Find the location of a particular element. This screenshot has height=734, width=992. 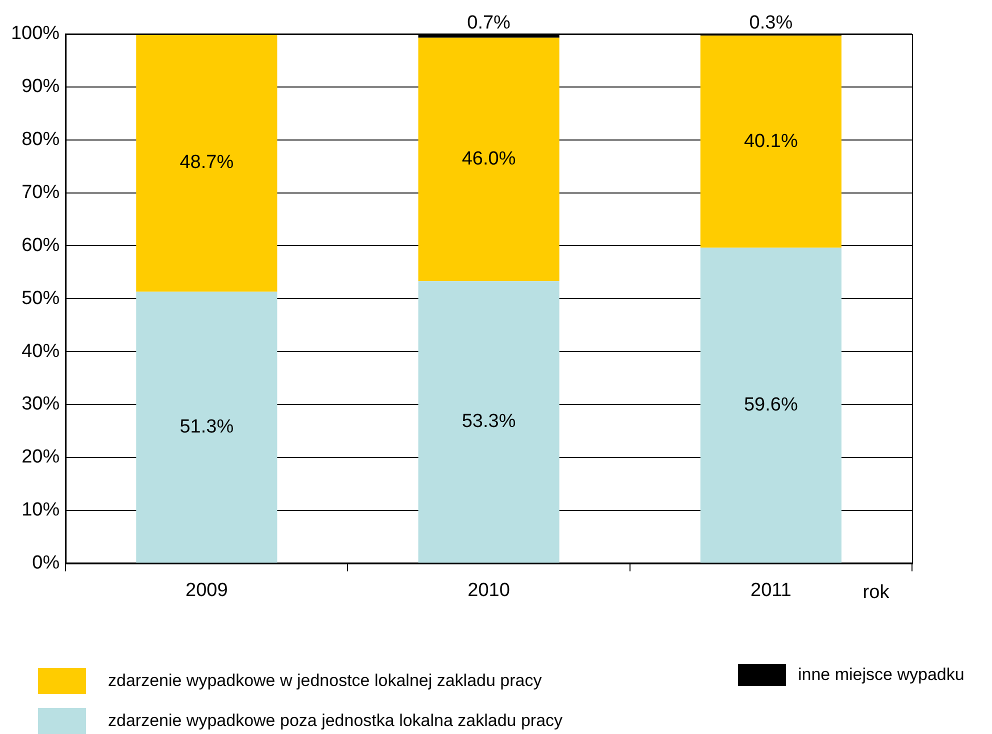

data-label: 53.3% is located at coordinates (489, 421).